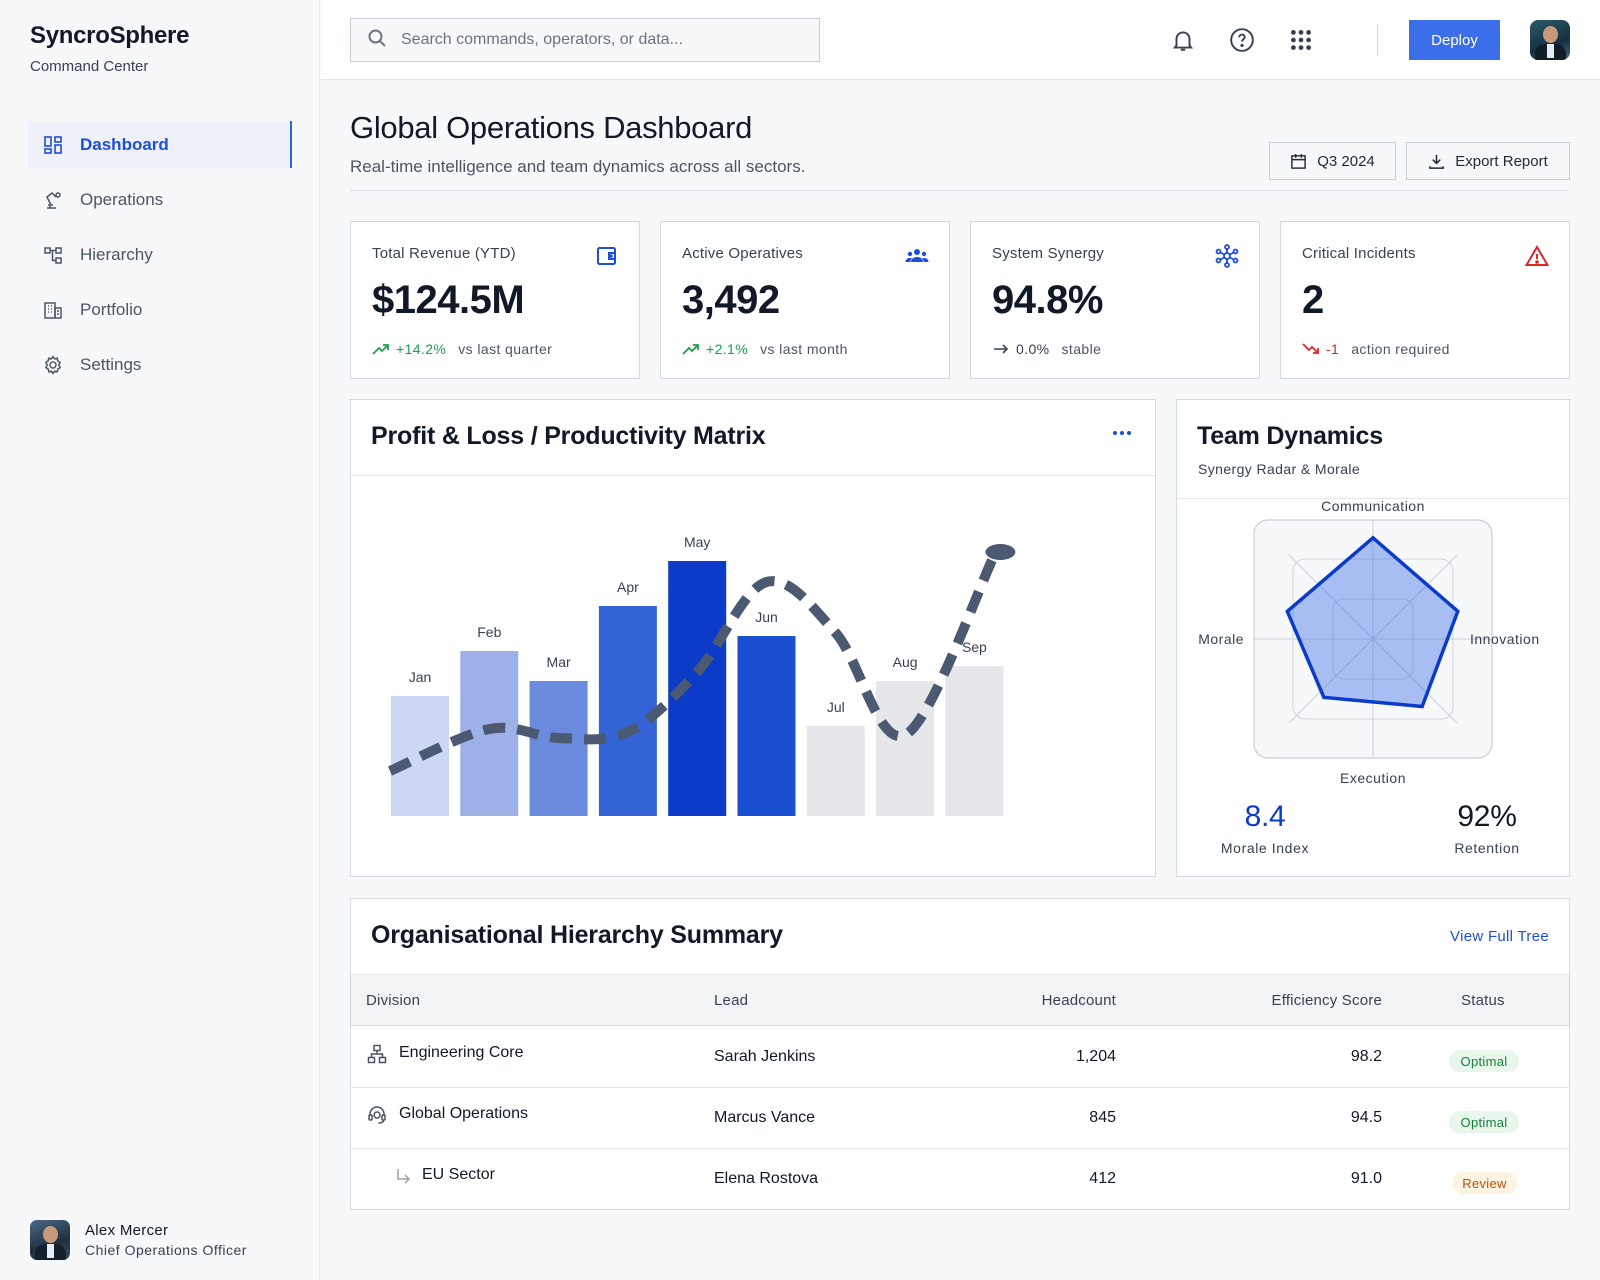 The height and width of the screenshot is (1280, 1600). What do you see at coordinates (160, 364) in the screenshot?
I see `sidebar-item-settings: Settings` at bounding box center [160, 364].